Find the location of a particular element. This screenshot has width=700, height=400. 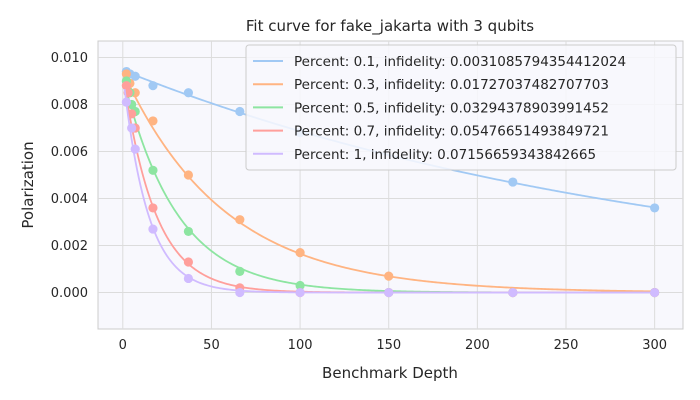

x-tick-label: 200 is located at coordinates (477, 345).